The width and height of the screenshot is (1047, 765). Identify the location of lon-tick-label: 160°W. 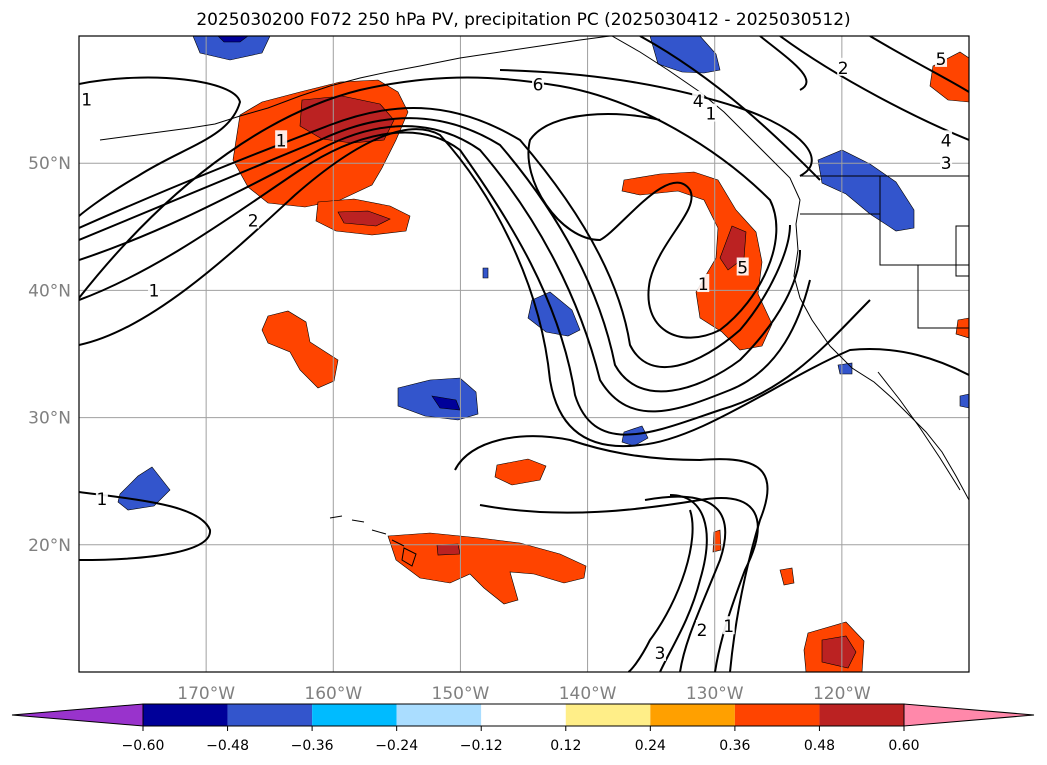
(333, 694).